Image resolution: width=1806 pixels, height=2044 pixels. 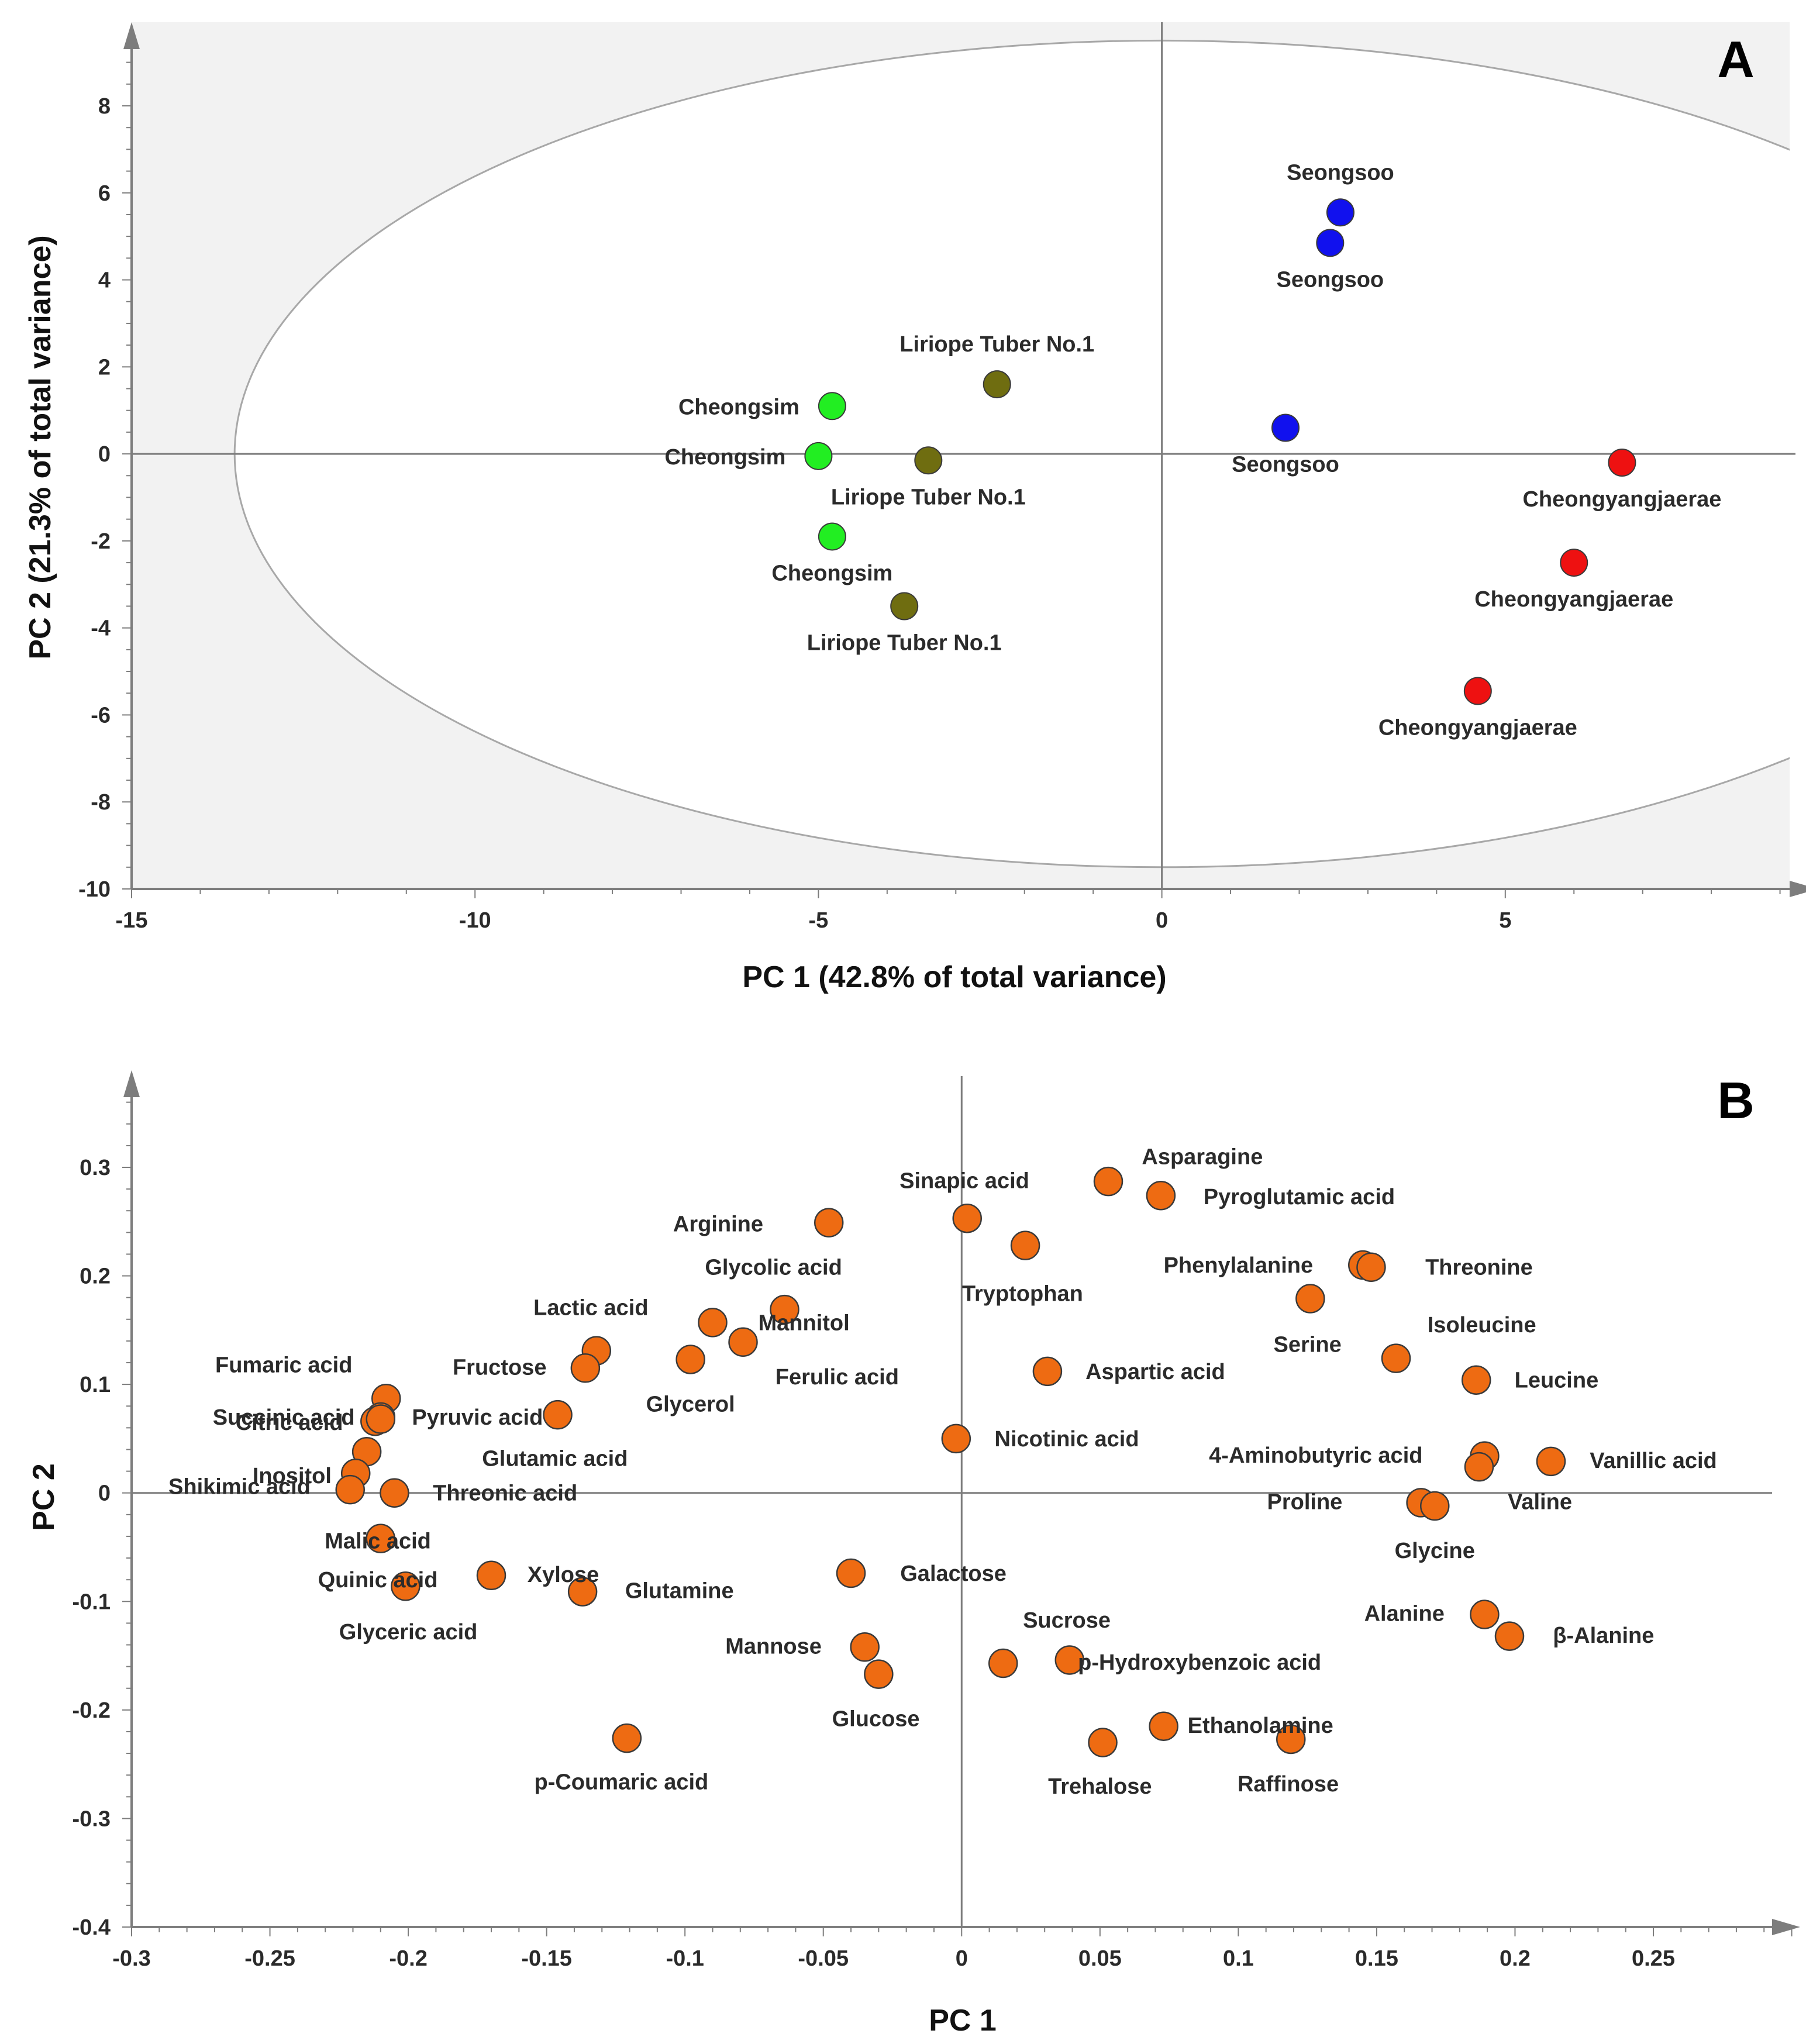 I want to click on panel-b-loading-label: β-Alanine, so click(x=1603, y=1636).